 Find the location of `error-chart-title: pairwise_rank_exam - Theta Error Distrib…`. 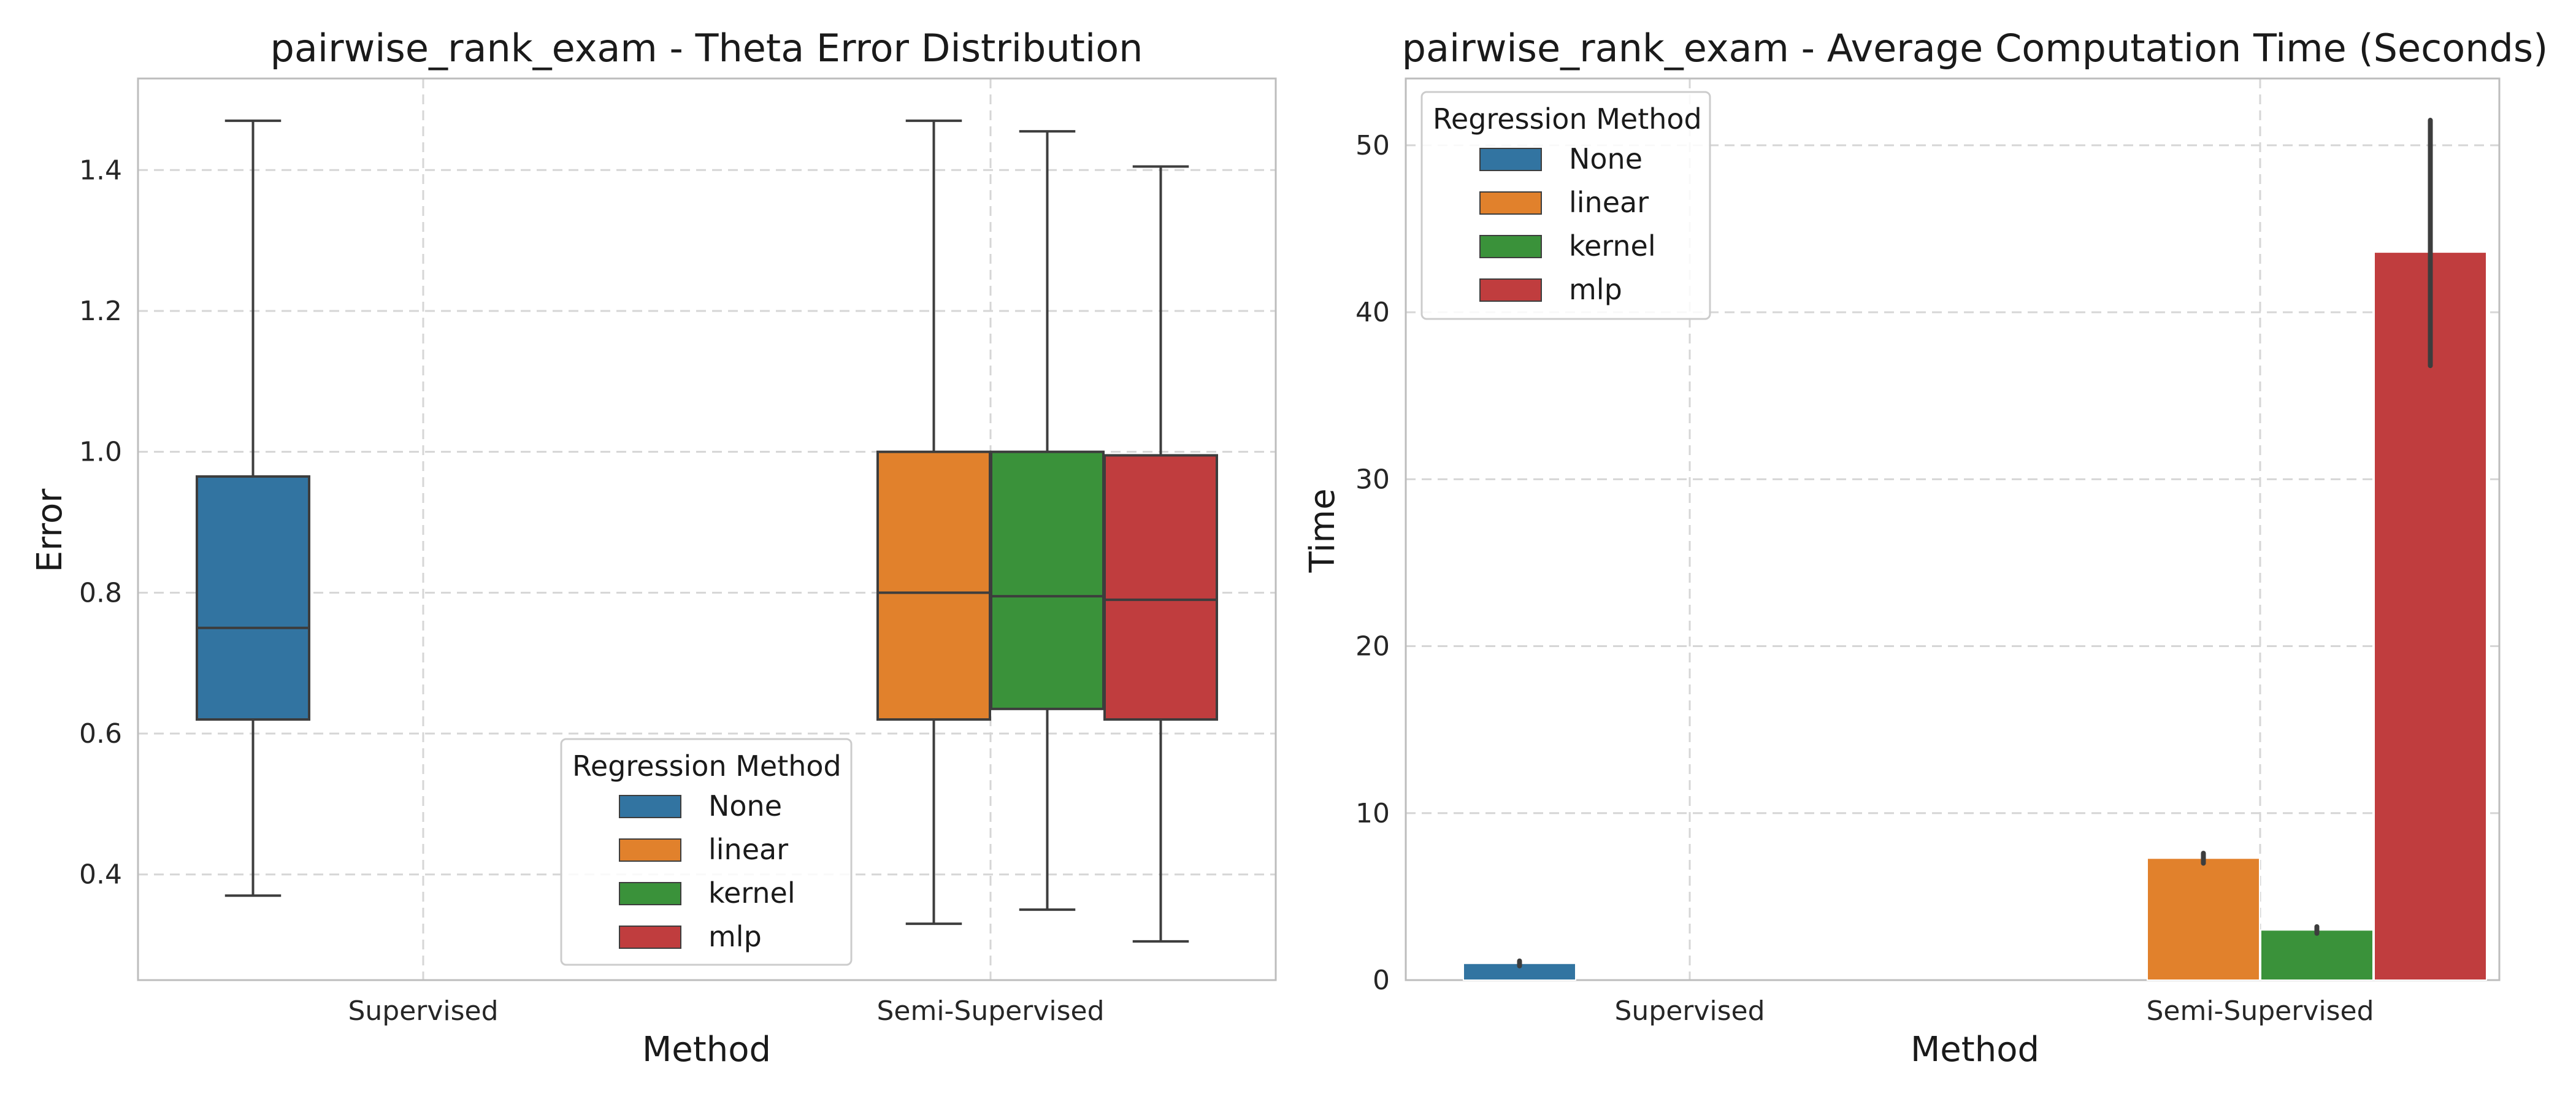

error-chart-title: pairwise_rank_exam - Theta Error Distrib… is located at coordinates (706, 48).